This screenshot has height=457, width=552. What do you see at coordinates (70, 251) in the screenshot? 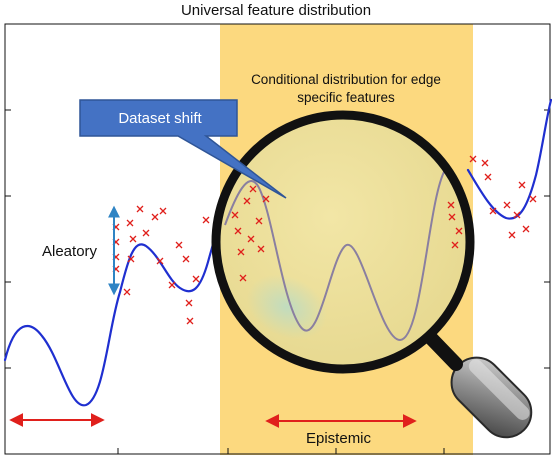
I see `aleatory-label: Aleatory` at bounding box center [70, 251].